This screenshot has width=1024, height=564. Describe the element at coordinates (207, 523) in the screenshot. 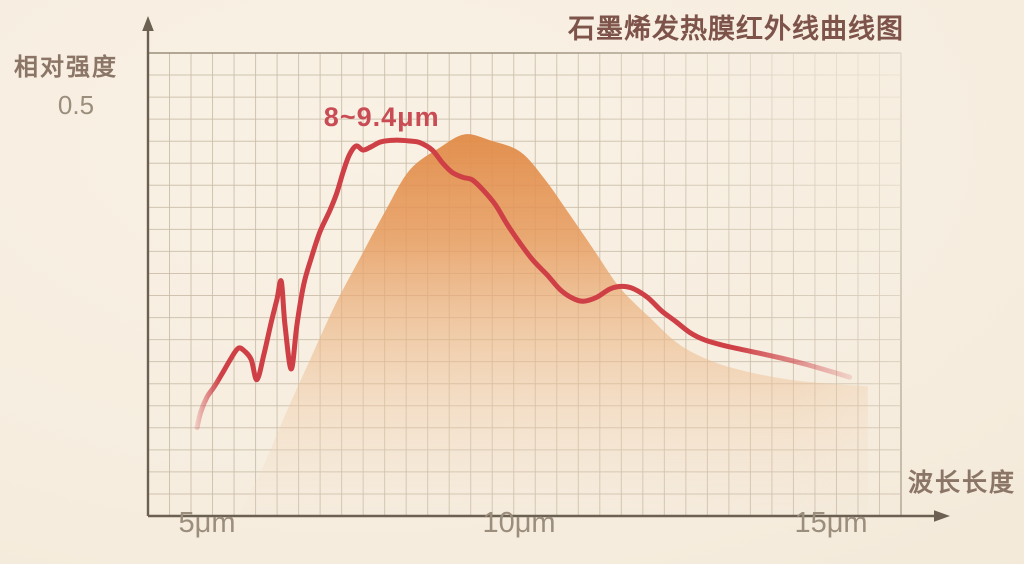

I see `x-tick-5um: 5μm` at that location.